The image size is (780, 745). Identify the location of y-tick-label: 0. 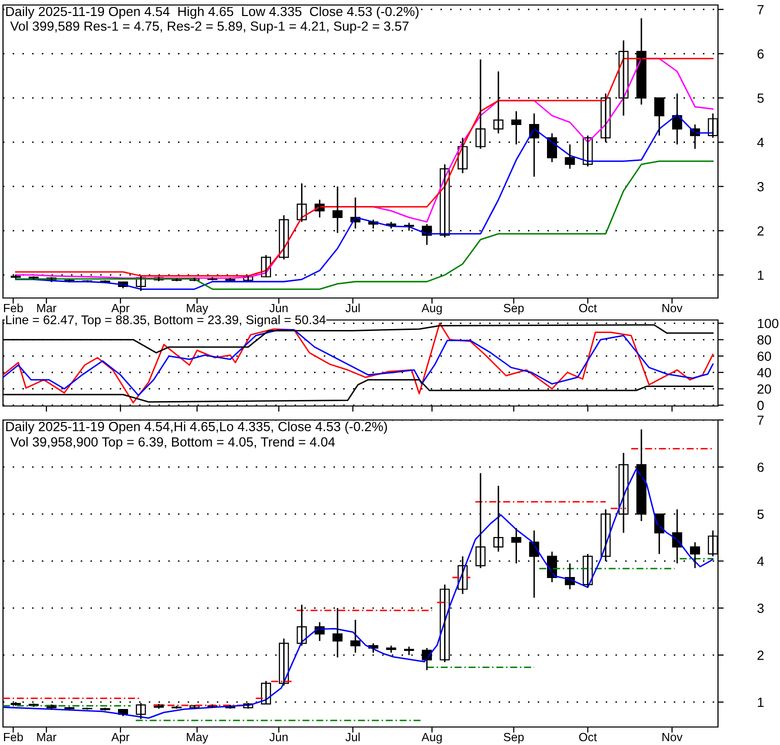
(760, 405).